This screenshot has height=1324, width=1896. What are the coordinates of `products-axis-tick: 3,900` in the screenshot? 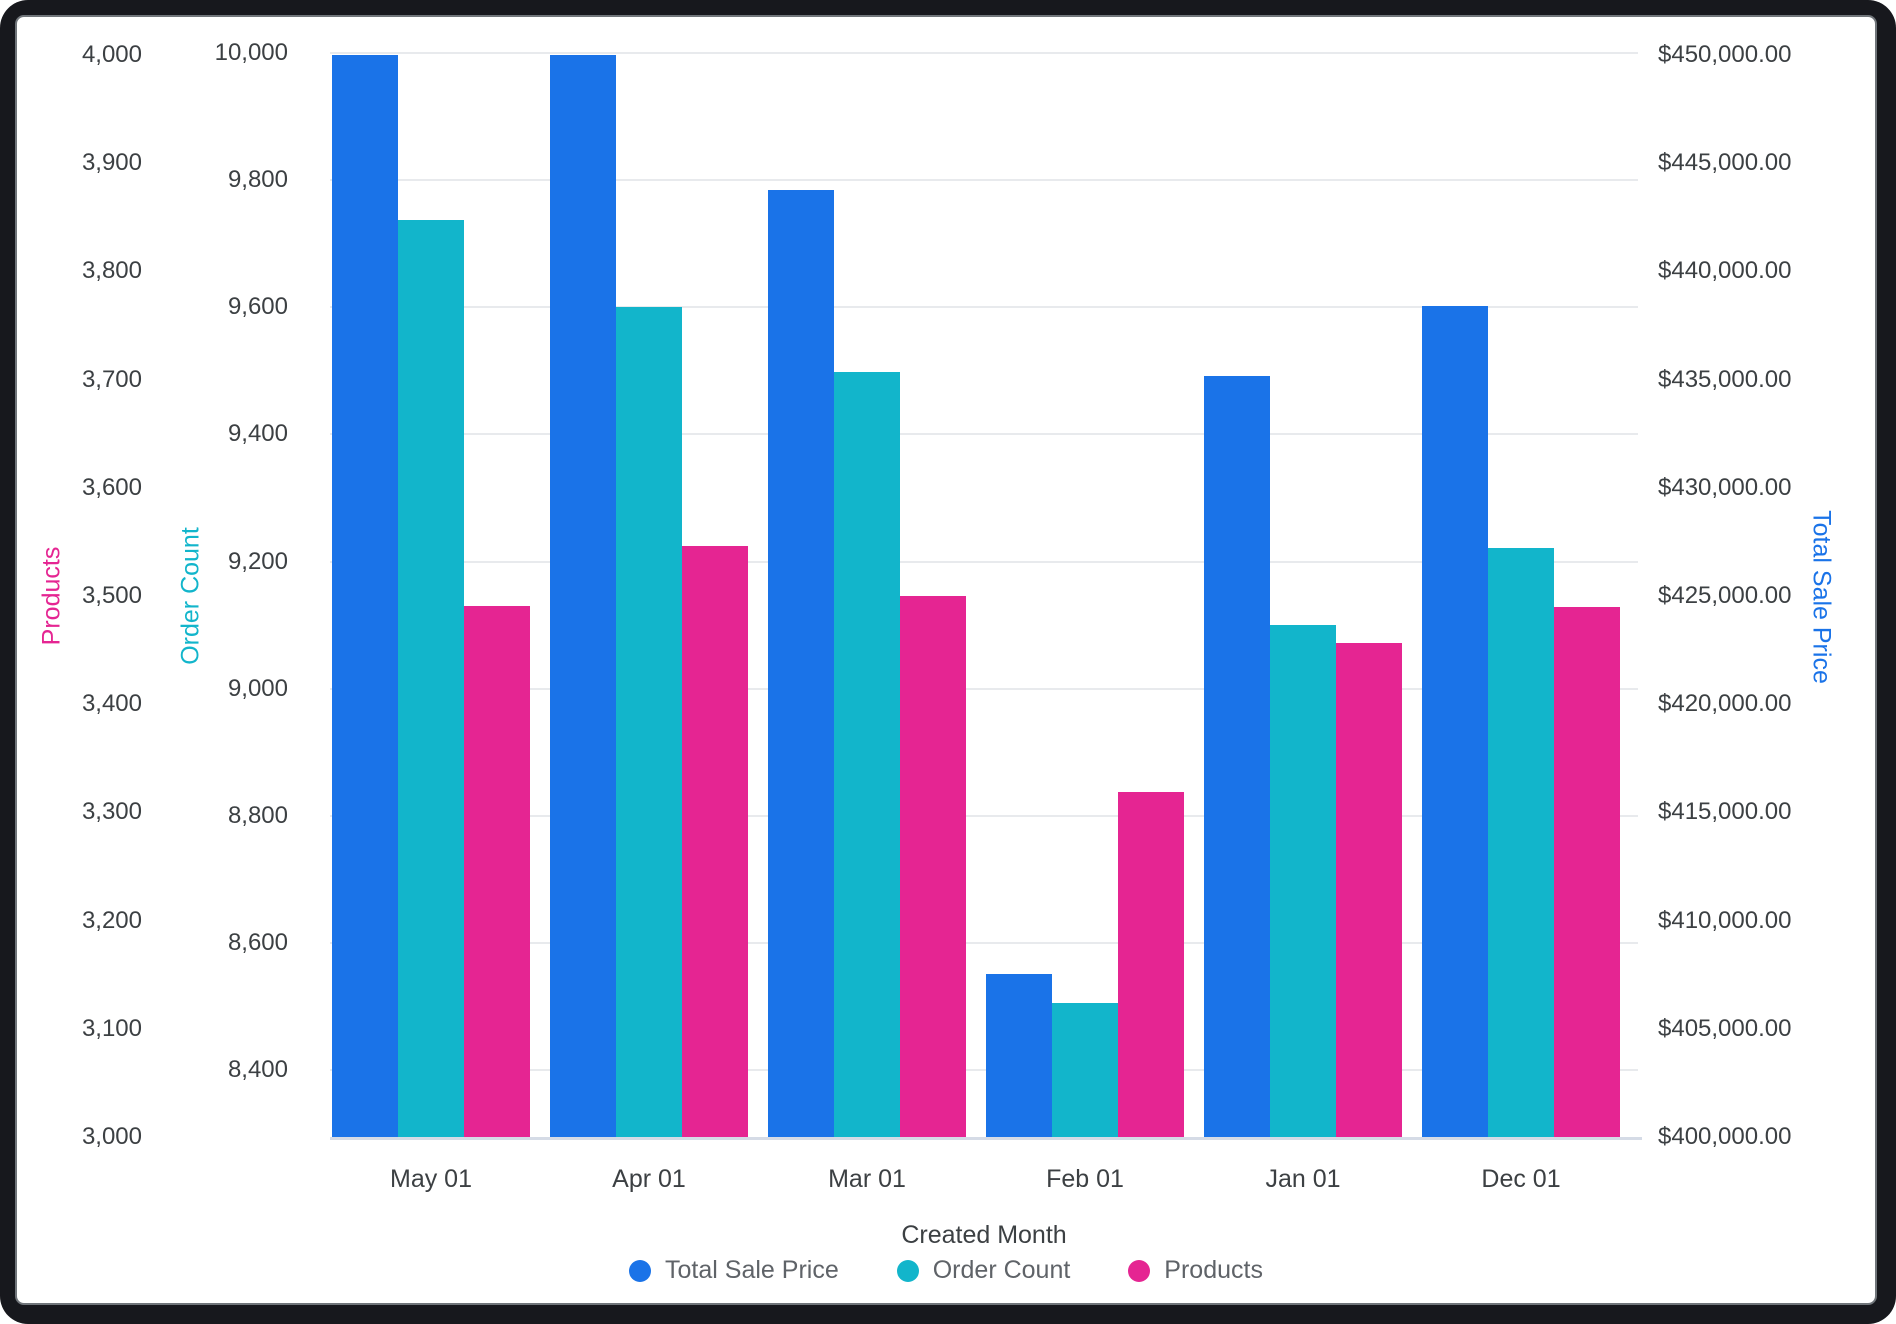 It's located at (111, 163).